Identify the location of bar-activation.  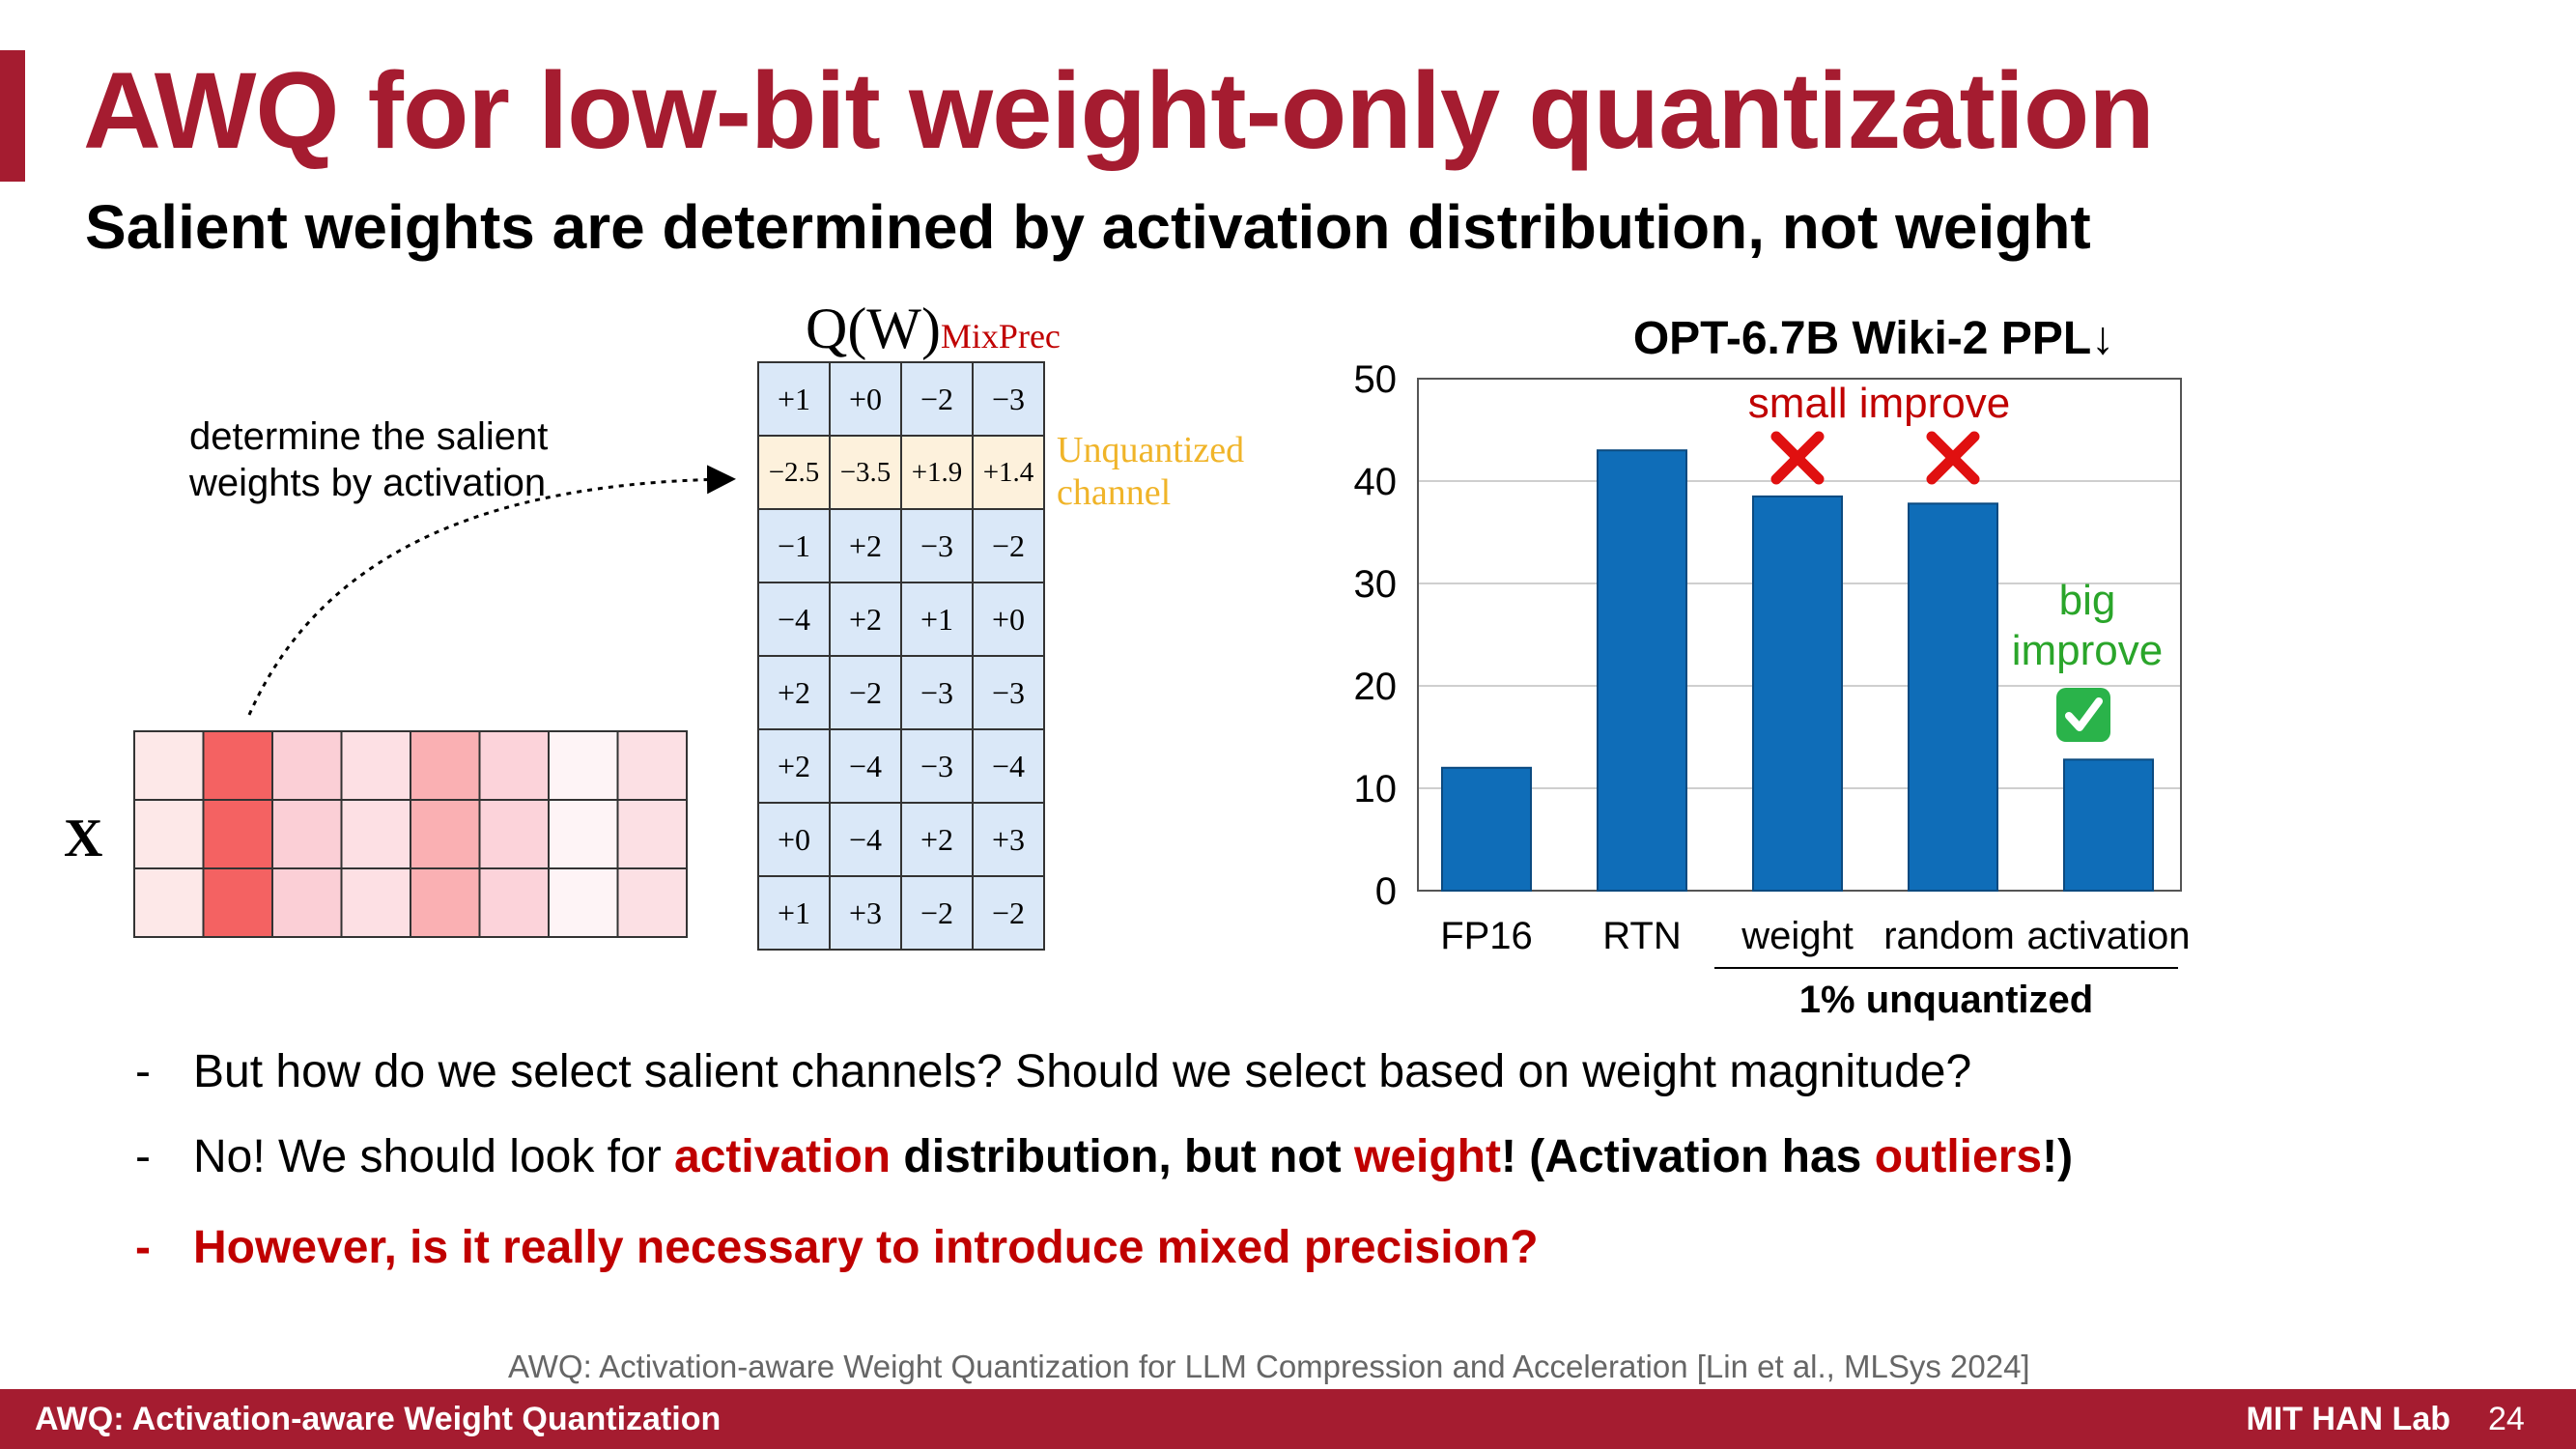
(2108, 825).